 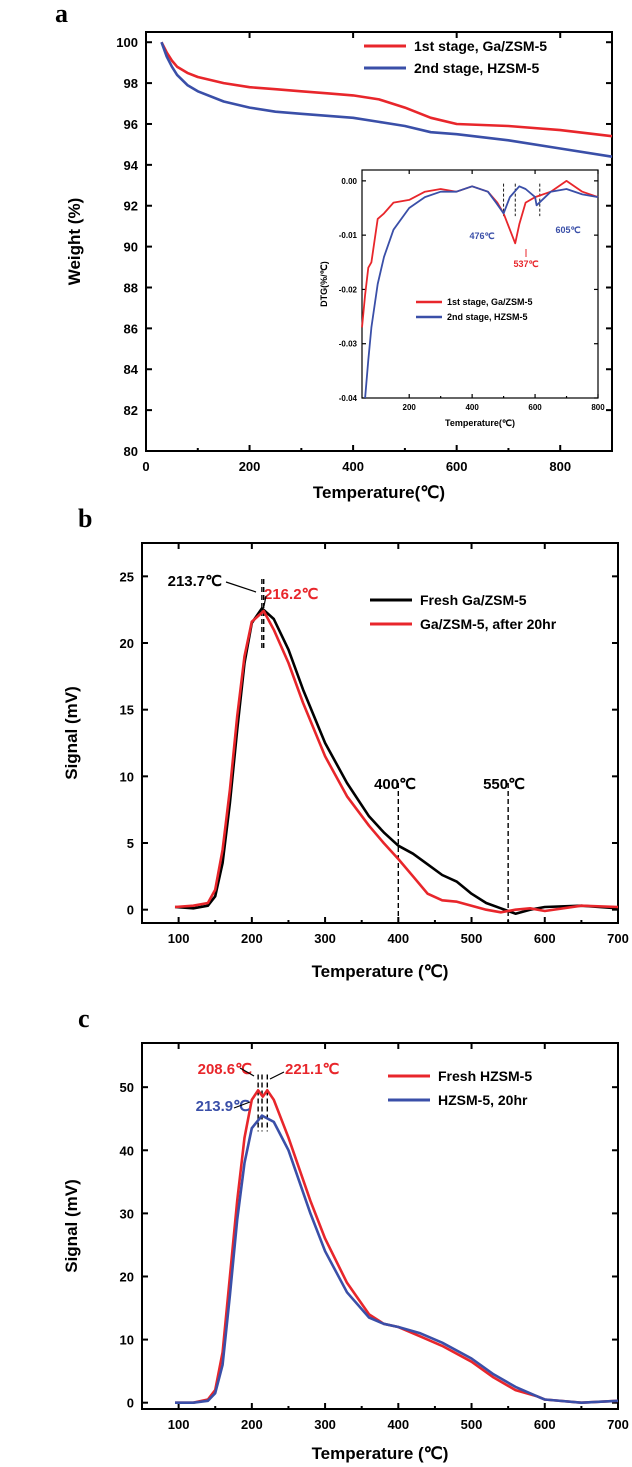 I want to click on panel-b-y-tick-label: 20, so click(x=127, y=643).